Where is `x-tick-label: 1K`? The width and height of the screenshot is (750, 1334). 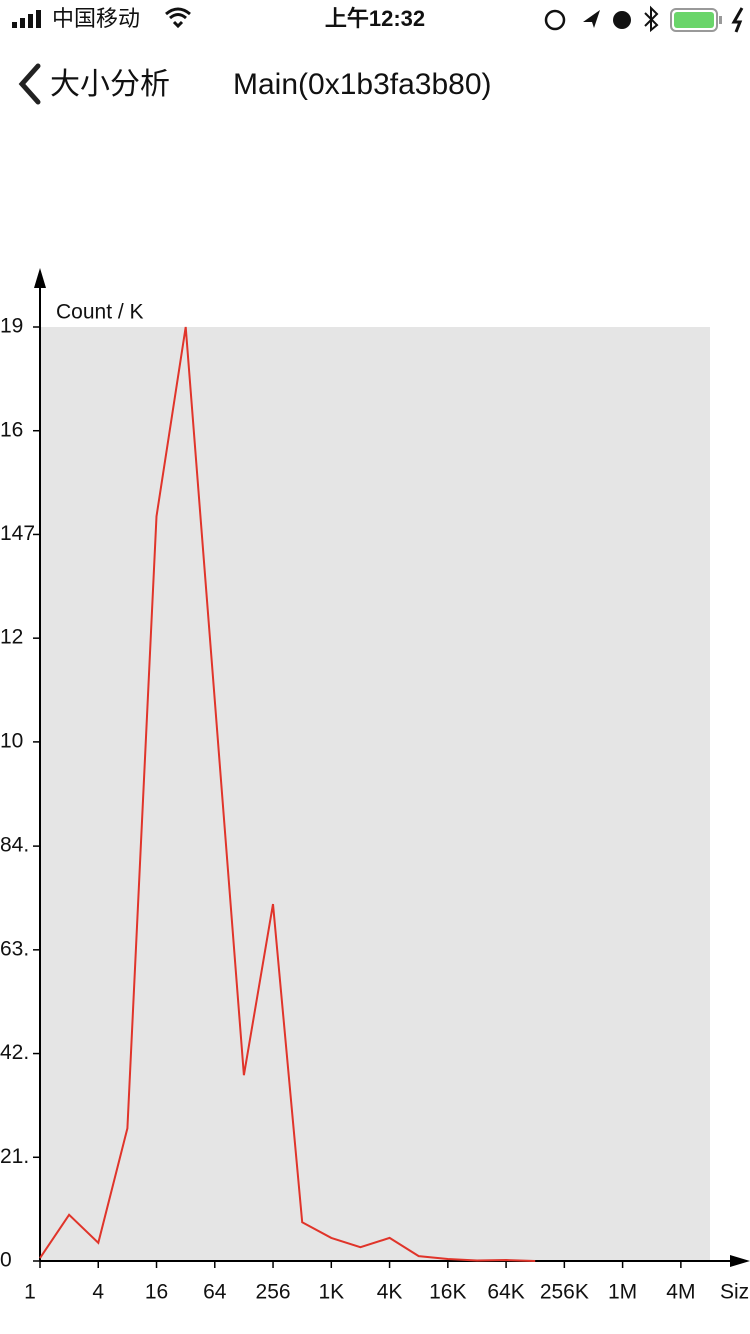 x-tick-label: 1K is located at coordinates (331, 1292).